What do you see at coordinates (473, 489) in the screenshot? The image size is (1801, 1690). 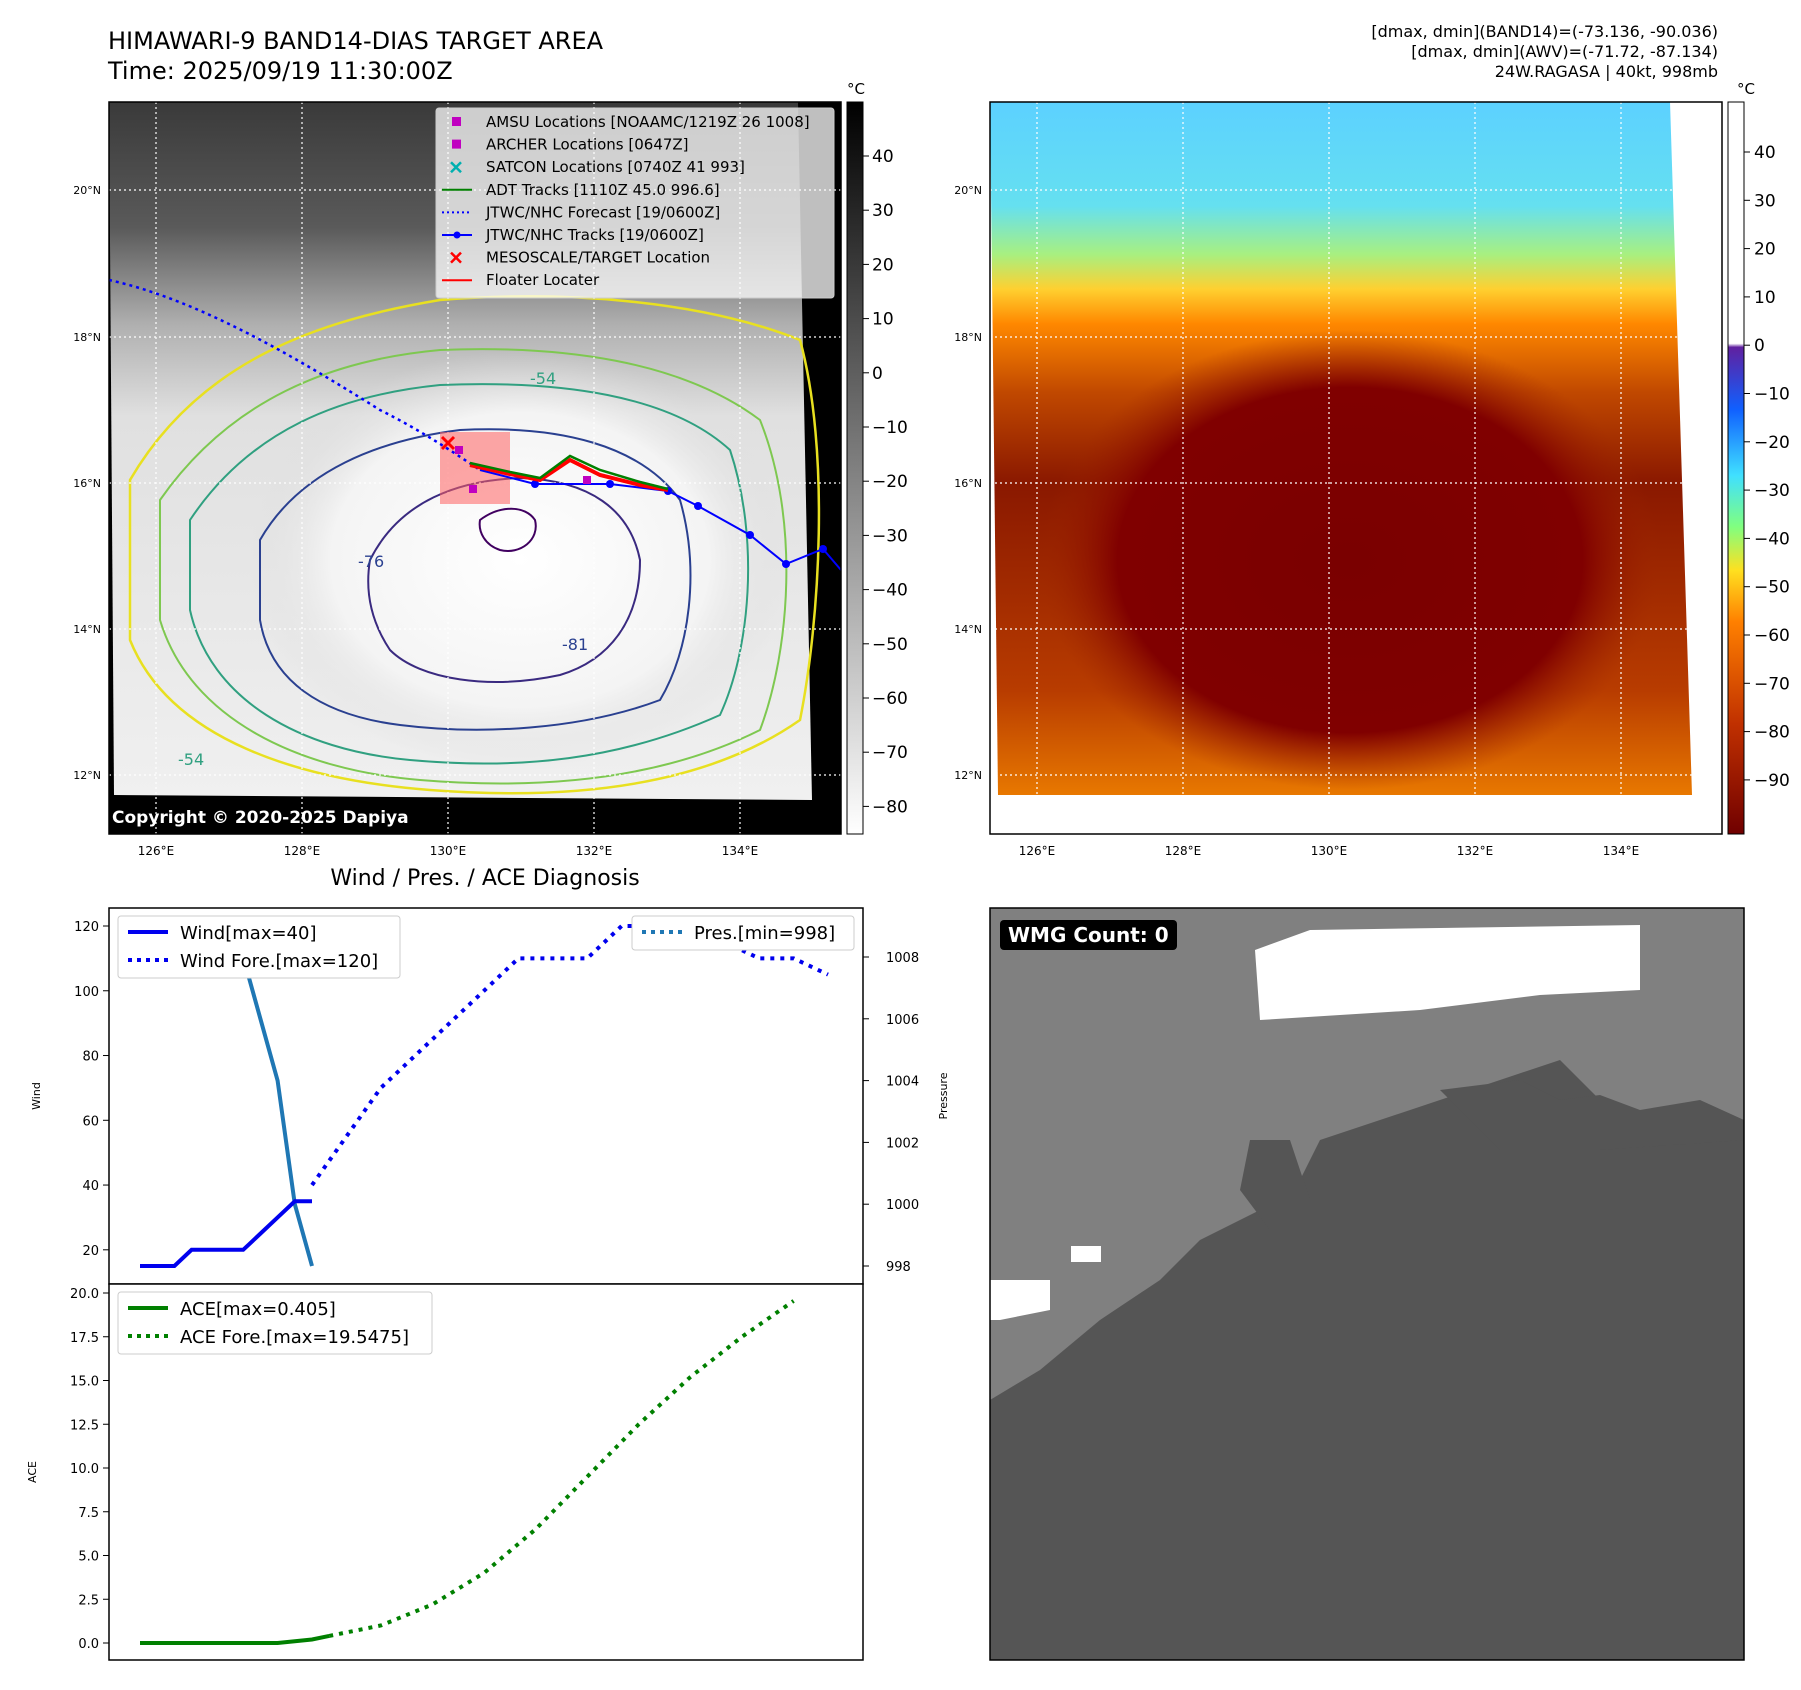 I see `archer-marker` at bounding box center [473, 489].